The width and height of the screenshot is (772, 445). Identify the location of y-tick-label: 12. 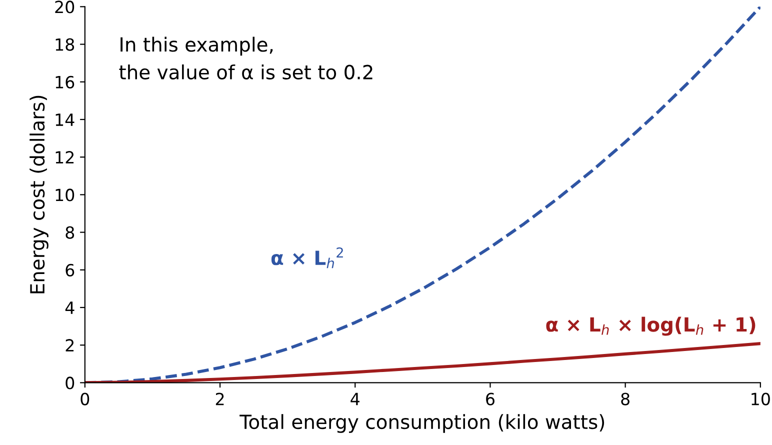
(65, 157).